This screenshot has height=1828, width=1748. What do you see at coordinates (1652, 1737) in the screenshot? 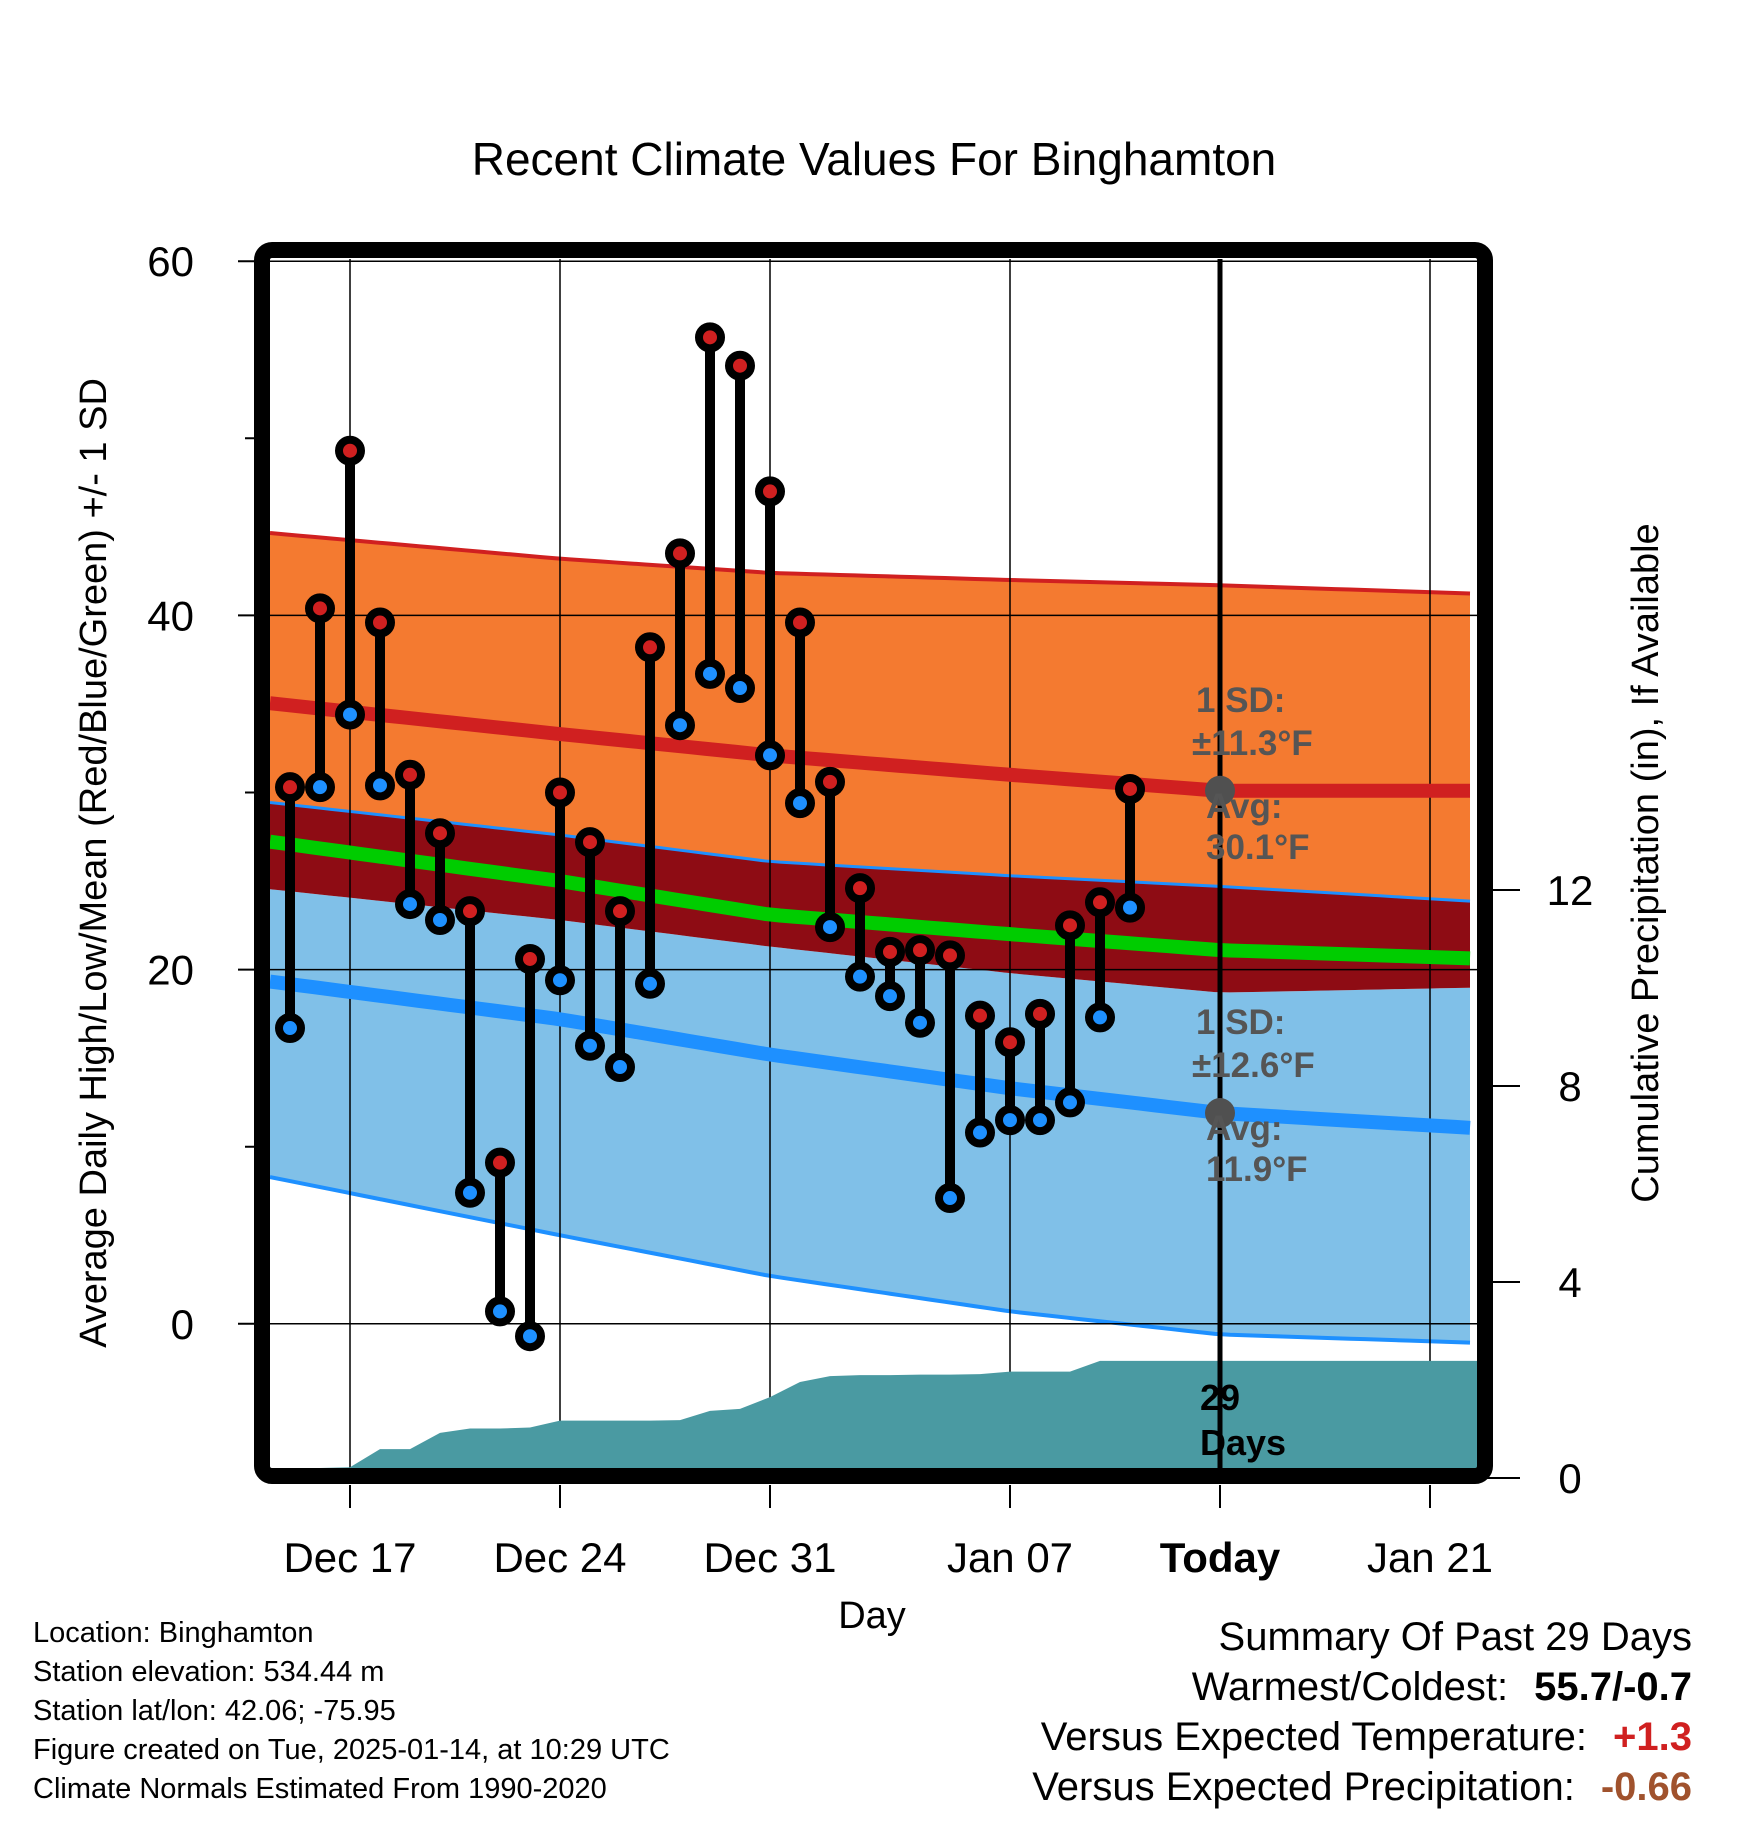
I see `temp-departure-value: +1.3` at bounding box center [1652, 1737].